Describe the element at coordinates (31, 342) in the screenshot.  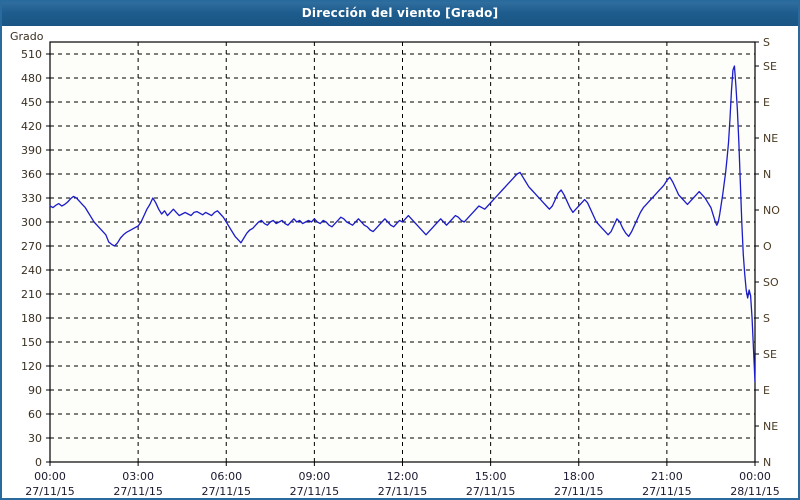
I see `y-tick-label: 150` at that location.